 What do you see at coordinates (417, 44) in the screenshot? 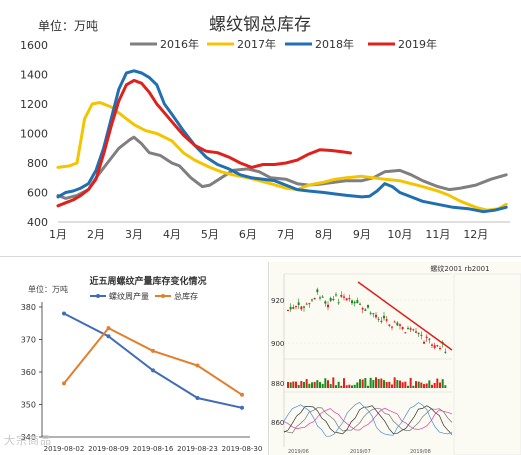
I see `legend-label: 2019年` at bounding box center [417, 44].